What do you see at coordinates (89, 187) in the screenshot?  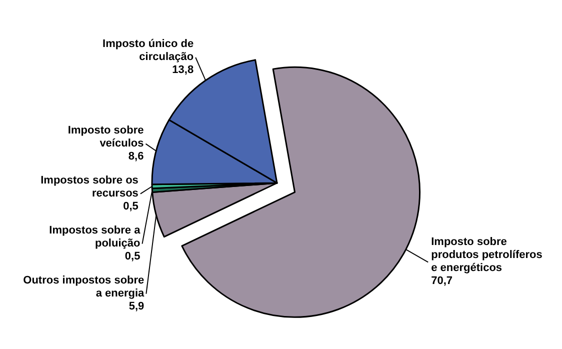 I see `slice-label: Impostos sobre os recursos` at bounding box center [89, 187].